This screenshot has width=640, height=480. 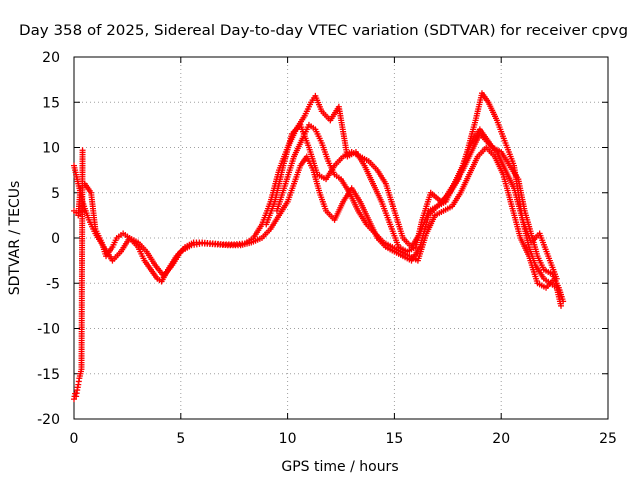 I want to click on y-tick-label: 20, so click(x=51, y=58).